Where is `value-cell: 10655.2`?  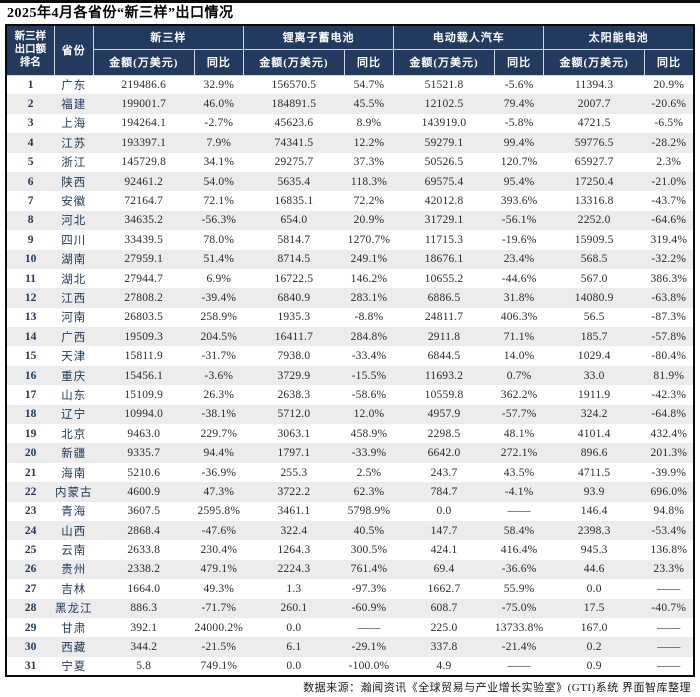 value-cell: 10655.2 is located at coordinates (444, 278).